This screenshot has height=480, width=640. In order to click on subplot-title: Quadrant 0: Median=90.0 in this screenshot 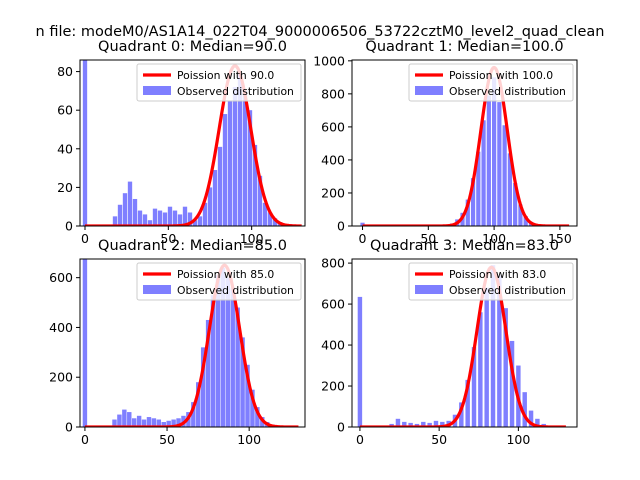, I will do `click(192, 47)`.